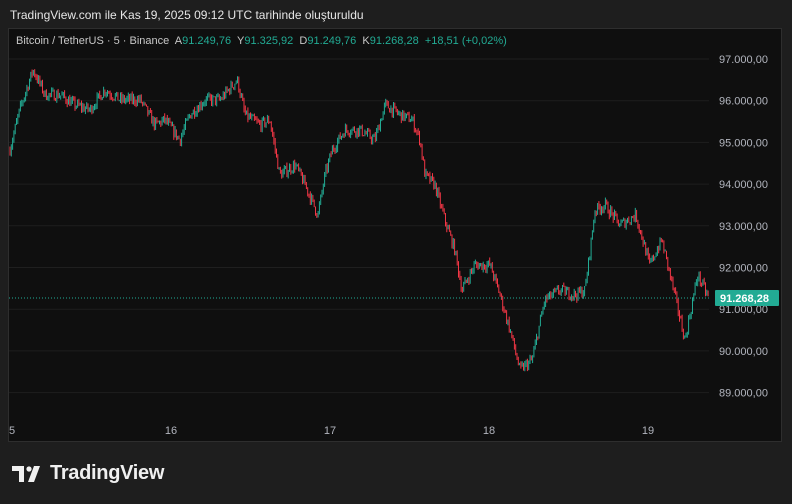 This screenshot has height=504, width=792. I want to click on y-tick-label: 97.000,00, so click(743, 60).